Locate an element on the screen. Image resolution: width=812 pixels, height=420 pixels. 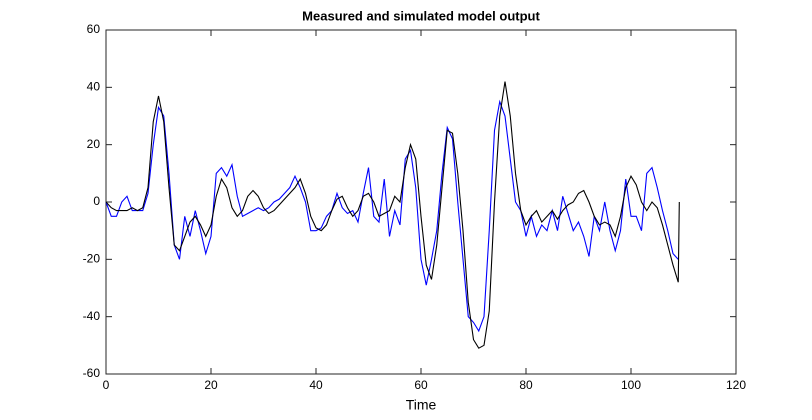
y-tick-label: -40 is located at coordinates (92, 316).